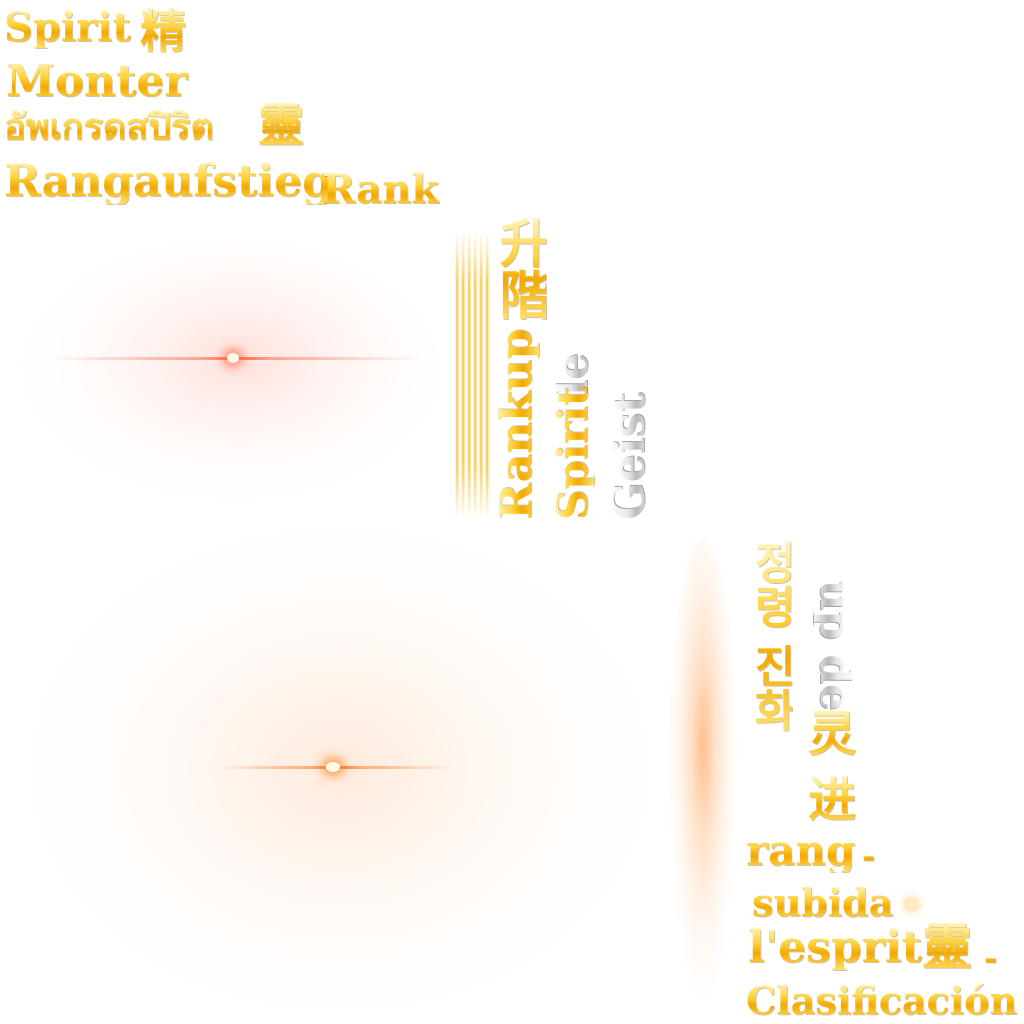 This screenshot has height=1024, width=1024. I want to click on label-geist: Geist, so click(629, 456).